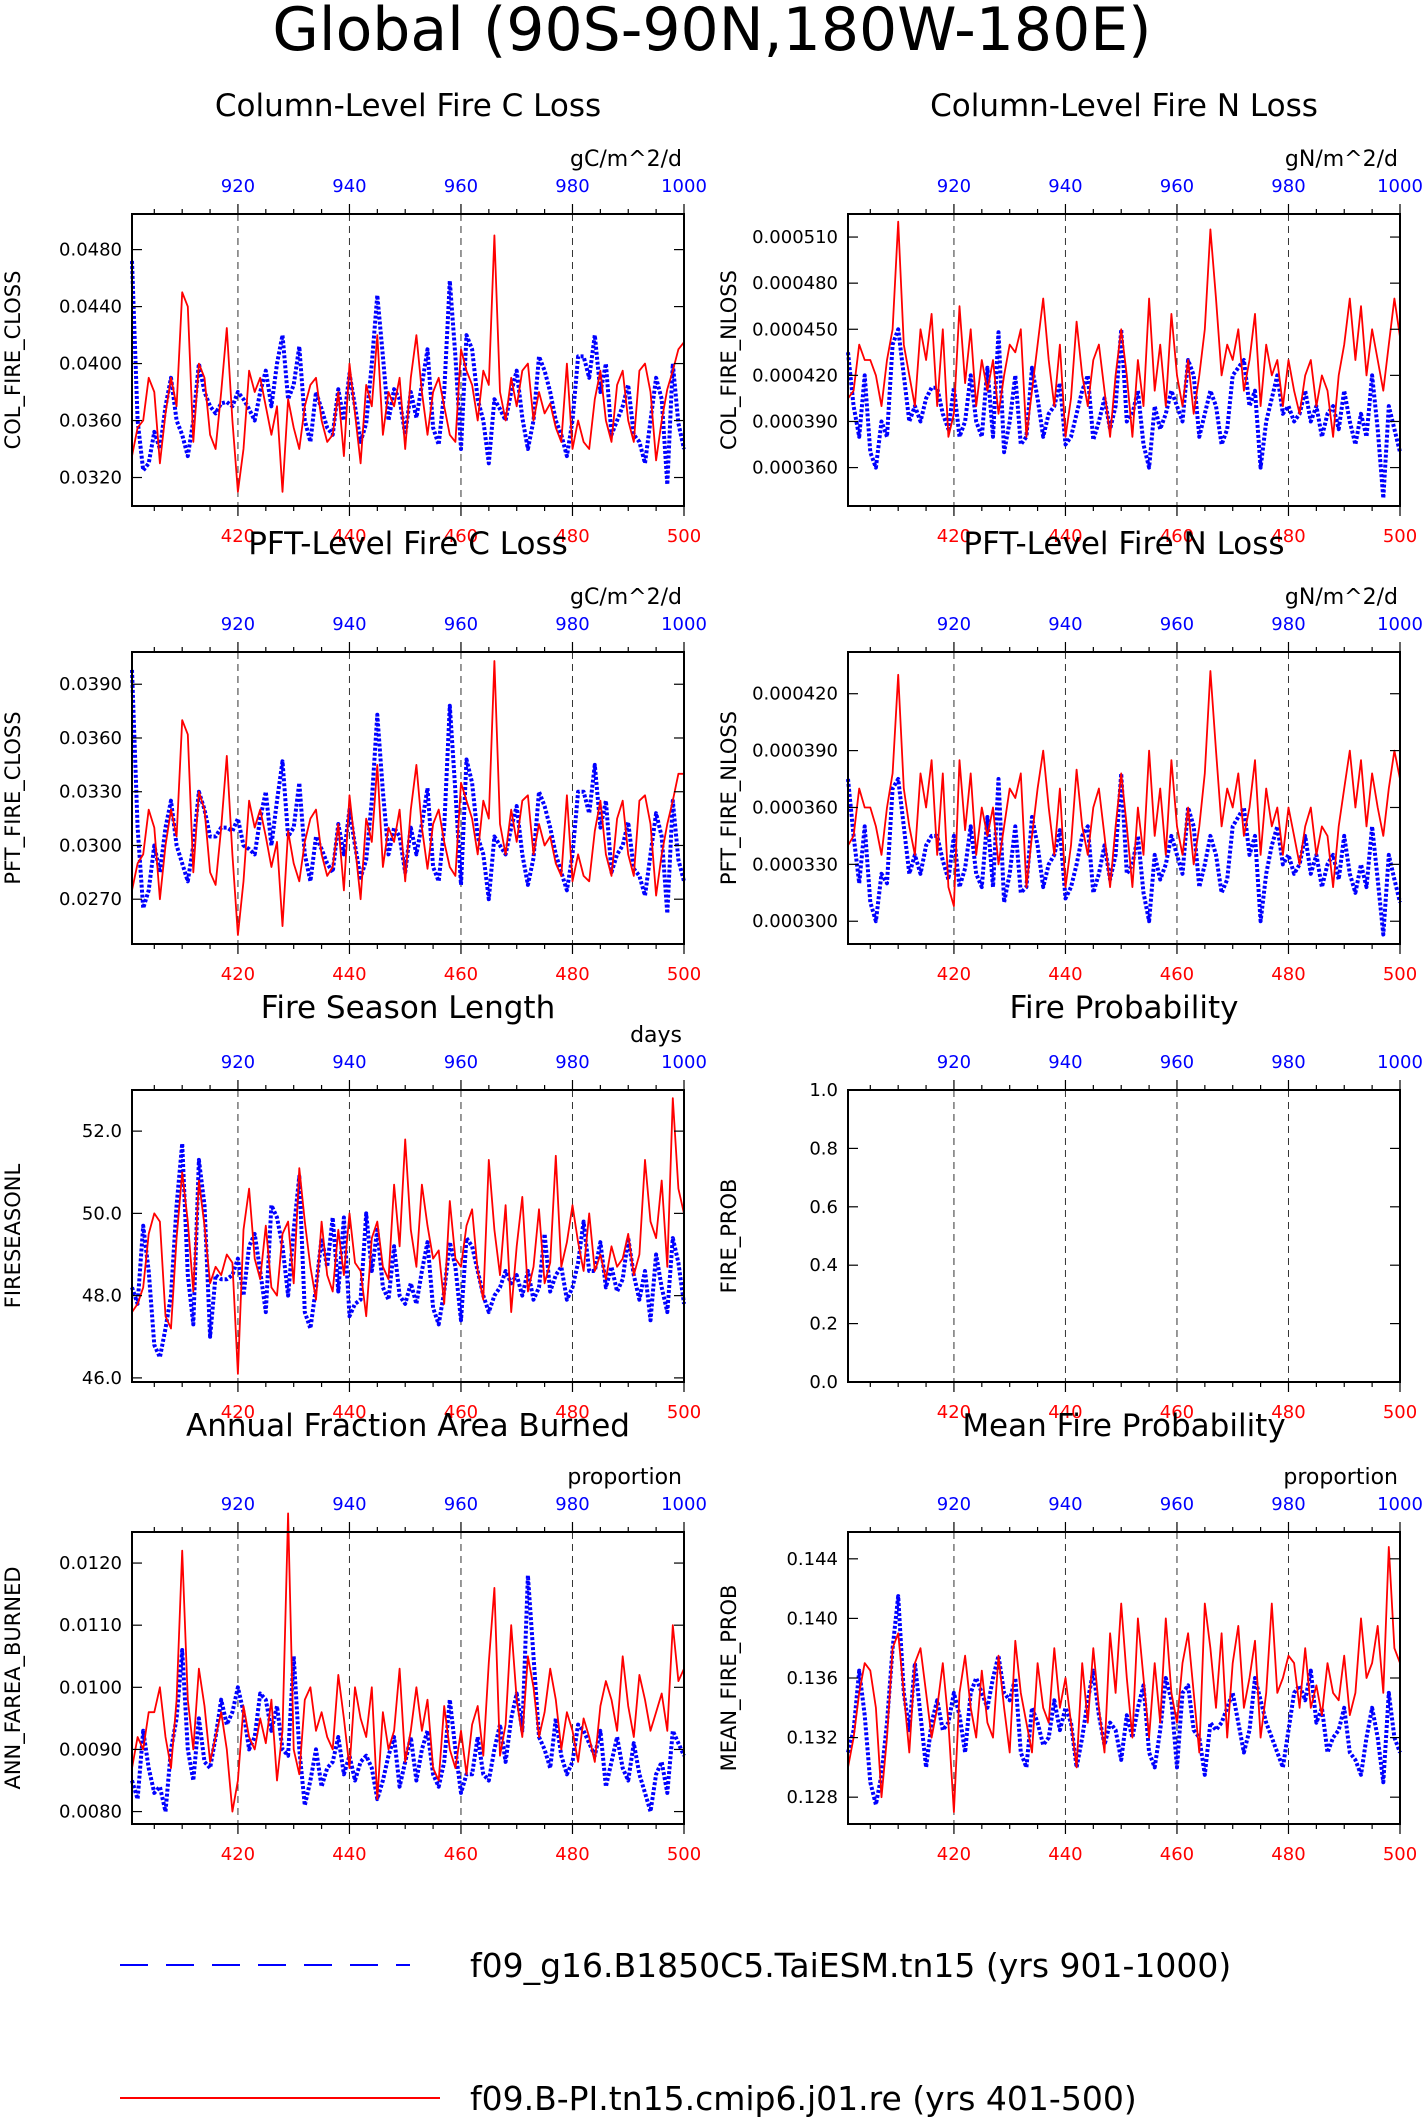 The width and height of the screenshot is (1424, 2118). I want to click on y-axis-label: PFT_FIRE_NLOSS, so click(729, 798).